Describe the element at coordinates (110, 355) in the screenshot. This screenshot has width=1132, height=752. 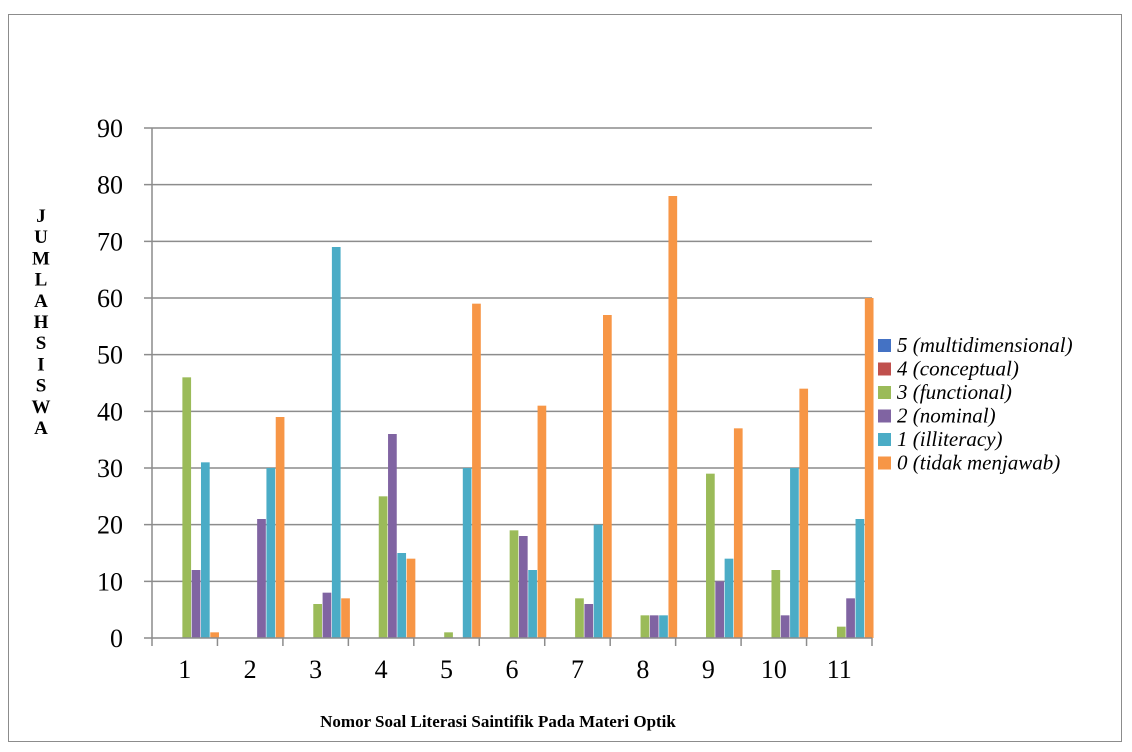
I see `y-tick-label: 50` at that location.